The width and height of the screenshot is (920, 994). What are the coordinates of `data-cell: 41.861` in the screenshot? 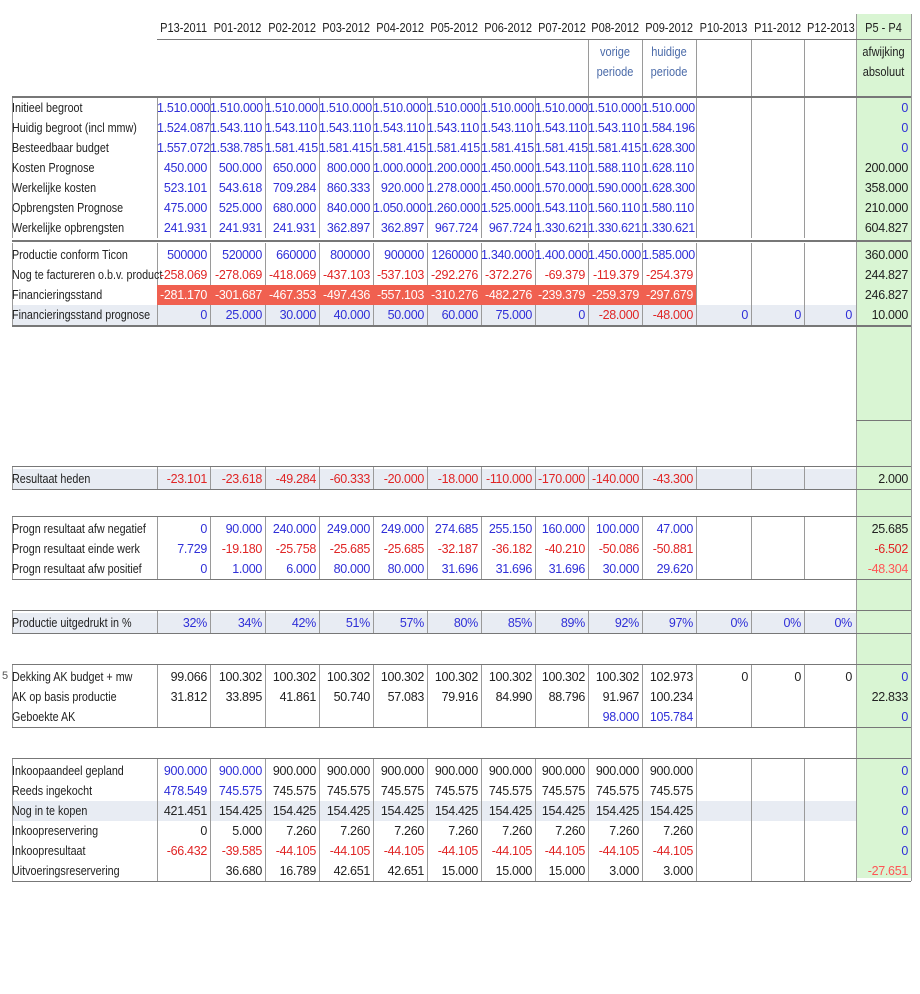 It's located at (298, 697).